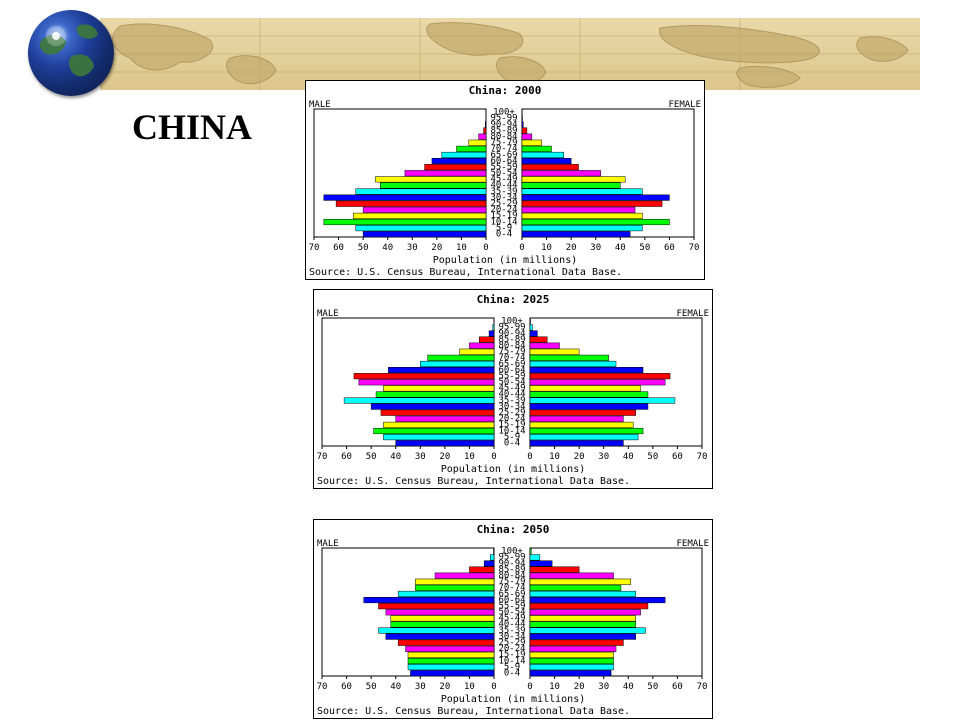 Image resolution: width=960 pixels, height=720 pixels. Describe the element at coordinates (692, 544) in the screenshot. I see `female-label: FEMALE` at that location.